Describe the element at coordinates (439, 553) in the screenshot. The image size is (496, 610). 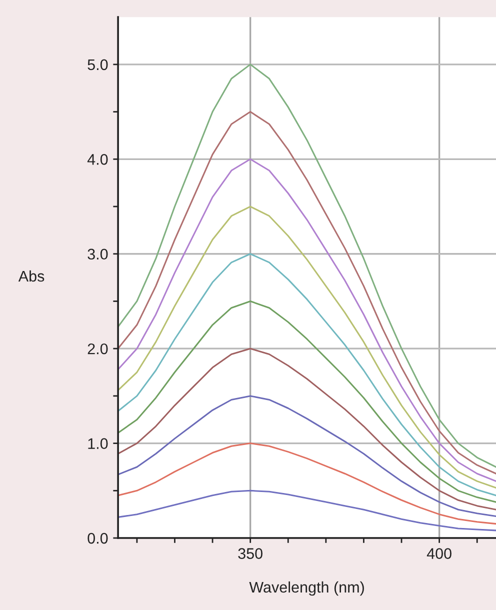
I see `x-tick-label: 400` at that location.